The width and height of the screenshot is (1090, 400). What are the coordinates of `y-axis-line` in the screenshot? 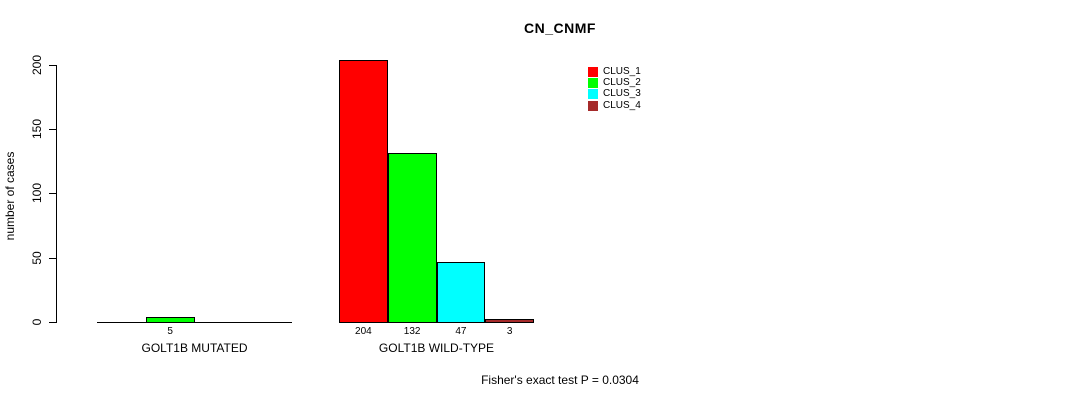 It's located at (56, 194).